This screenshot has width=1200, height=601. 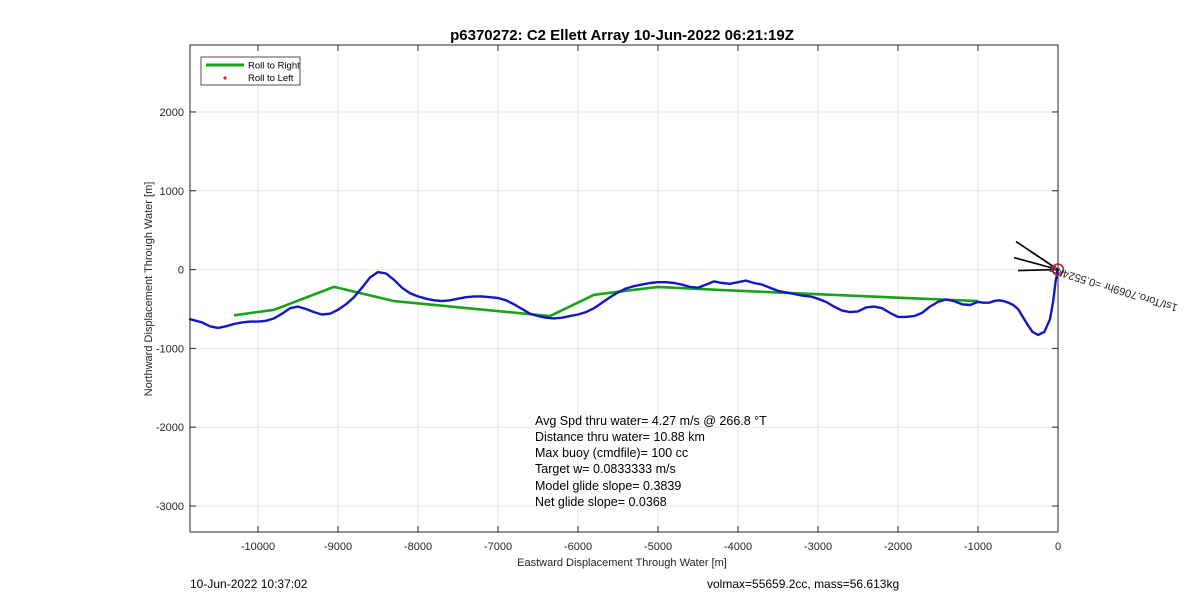 I want to click on x-tick-label: -1000, so click(x=978, y=547).